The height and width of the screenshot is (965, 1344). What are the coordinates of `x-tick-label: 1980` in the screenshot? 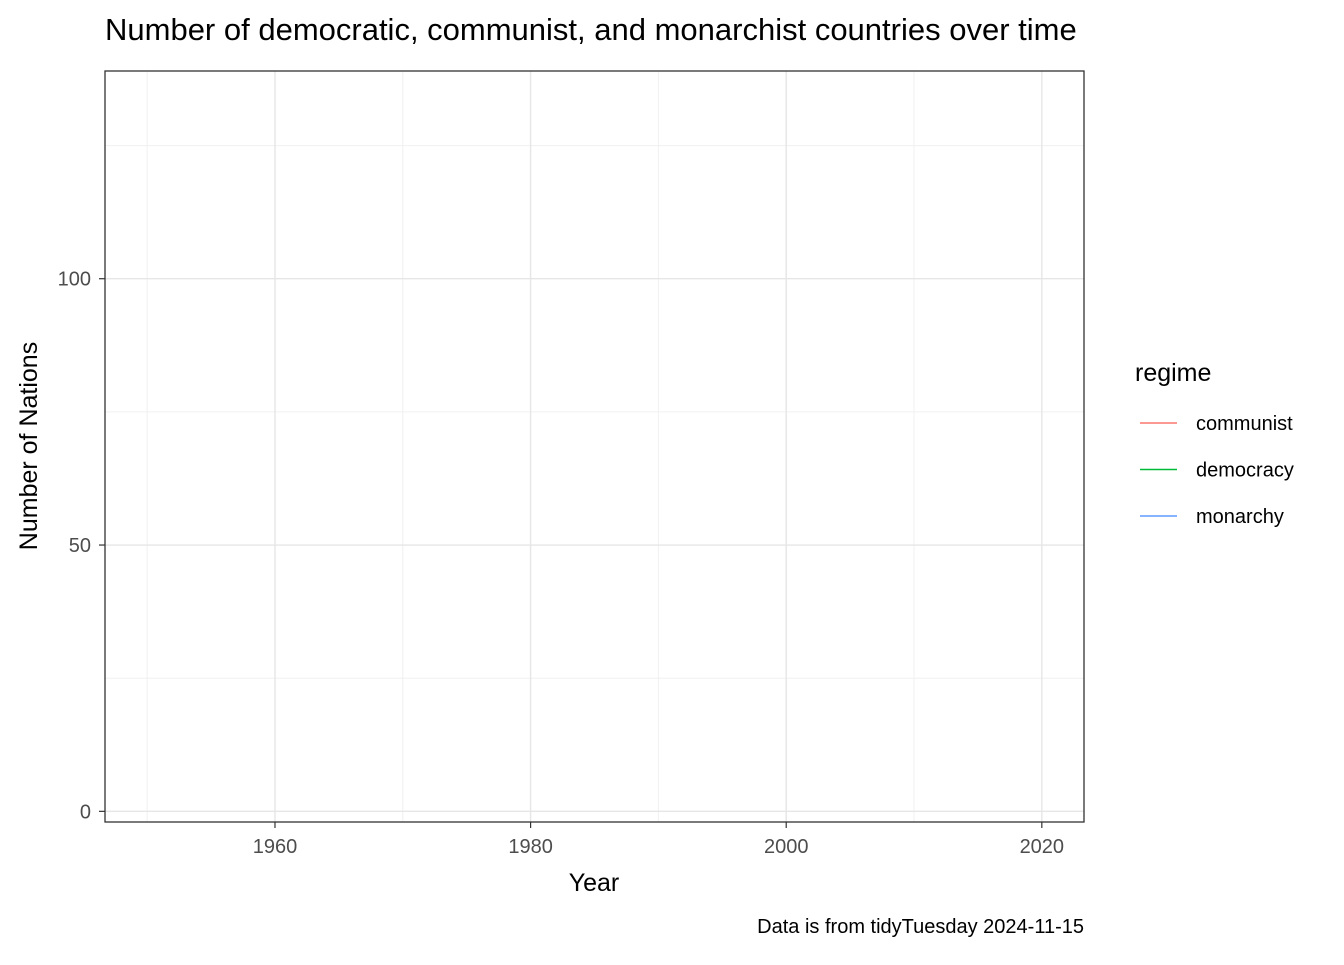 It's located at (530, 847).